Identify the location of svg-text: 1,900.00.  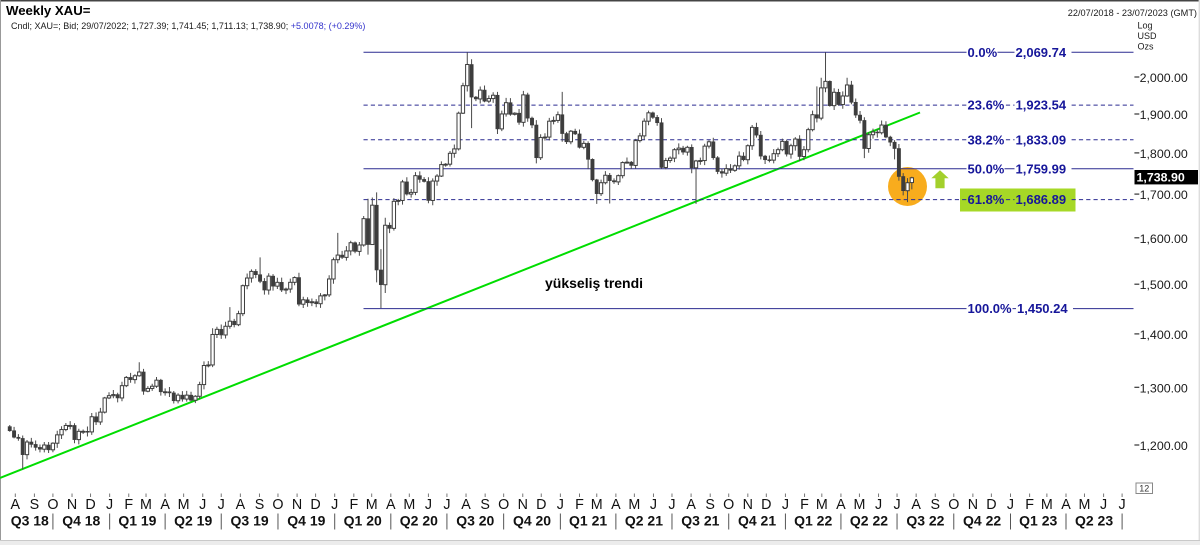
(1164, 115).